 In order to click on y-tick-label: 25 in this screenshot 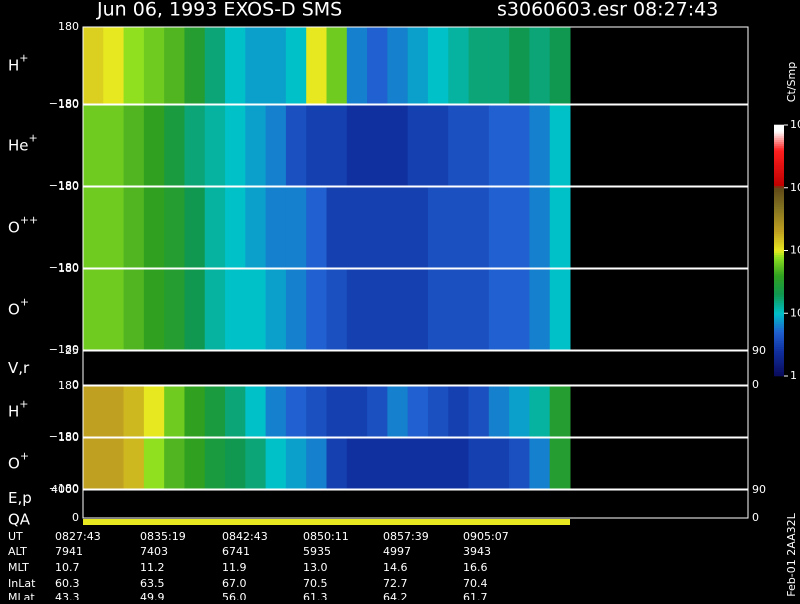, I will do `click(72, 350)`.